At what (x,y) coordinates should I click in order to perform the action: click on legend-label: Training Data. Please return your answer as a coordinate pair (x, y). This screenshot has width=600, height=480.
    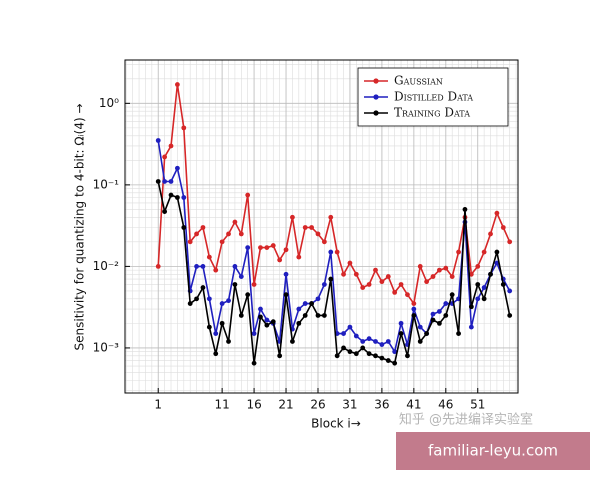
    Looking at the image, I should click on (432, 113).